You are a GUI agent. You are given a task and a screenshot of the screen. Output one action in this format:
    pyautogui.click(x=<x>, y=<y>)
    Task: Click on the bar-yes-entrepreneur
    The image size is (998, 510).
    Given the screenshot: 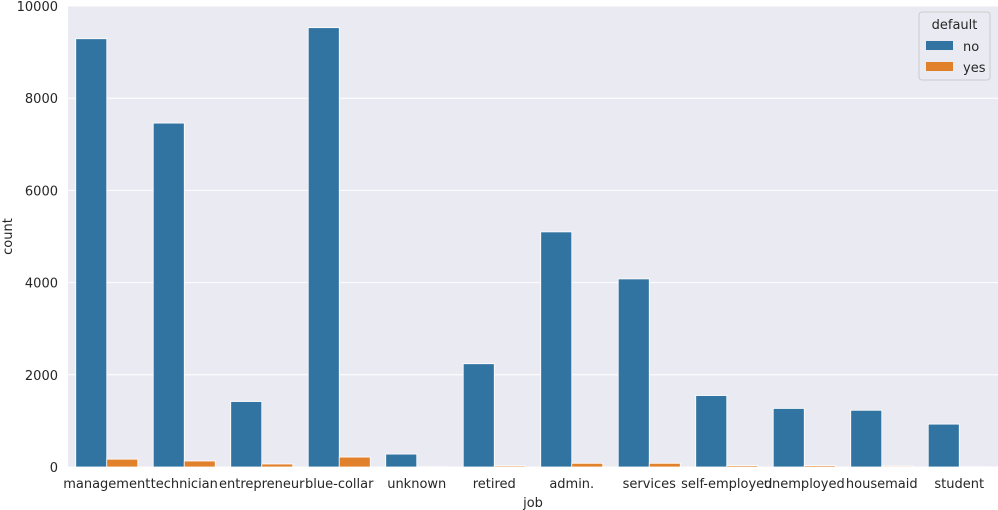 What is the action you would take?
    pyautogui.click(x=277, y=465)
    